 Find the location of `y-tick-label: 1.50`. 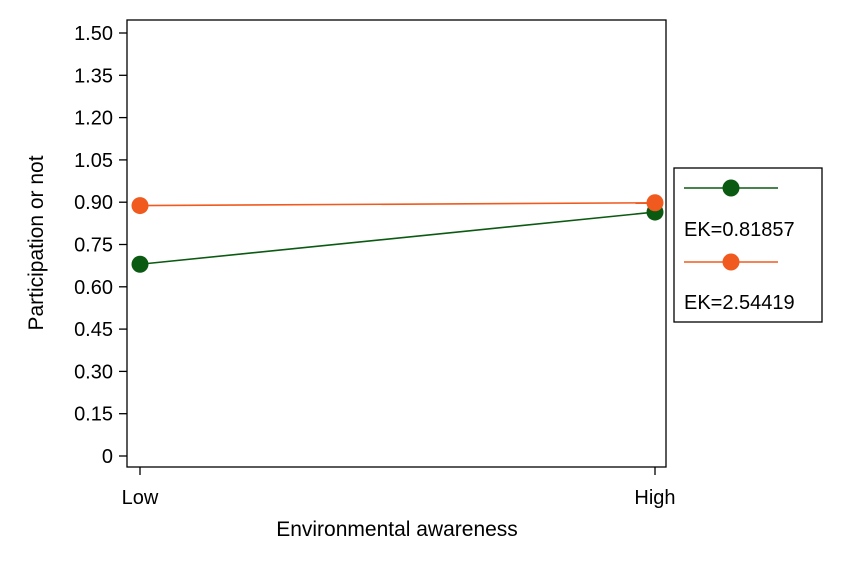

y-tick-label: 1.50 is located at coordinates (93, 34).